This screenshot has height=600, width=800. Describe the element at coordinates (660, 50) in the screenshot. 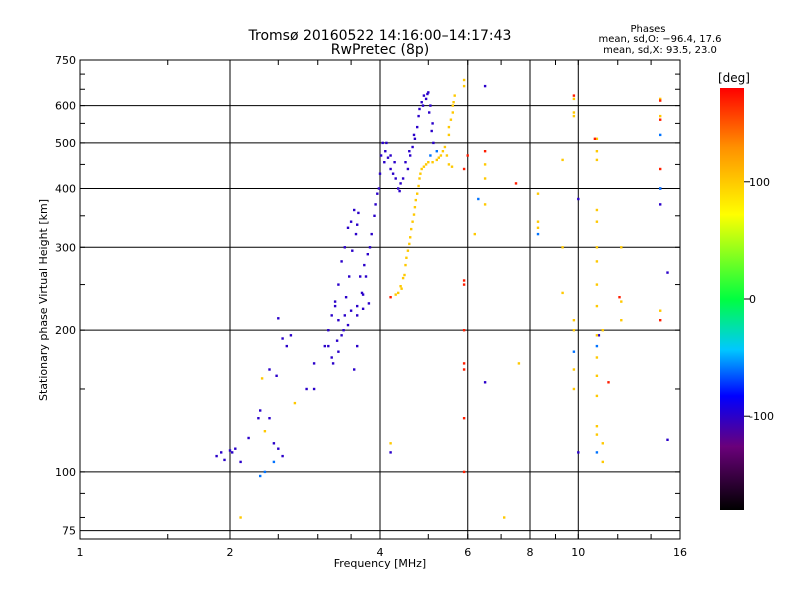

I see `stats-line-x: mean, sd,X: 93.5, 23.0` at that location.